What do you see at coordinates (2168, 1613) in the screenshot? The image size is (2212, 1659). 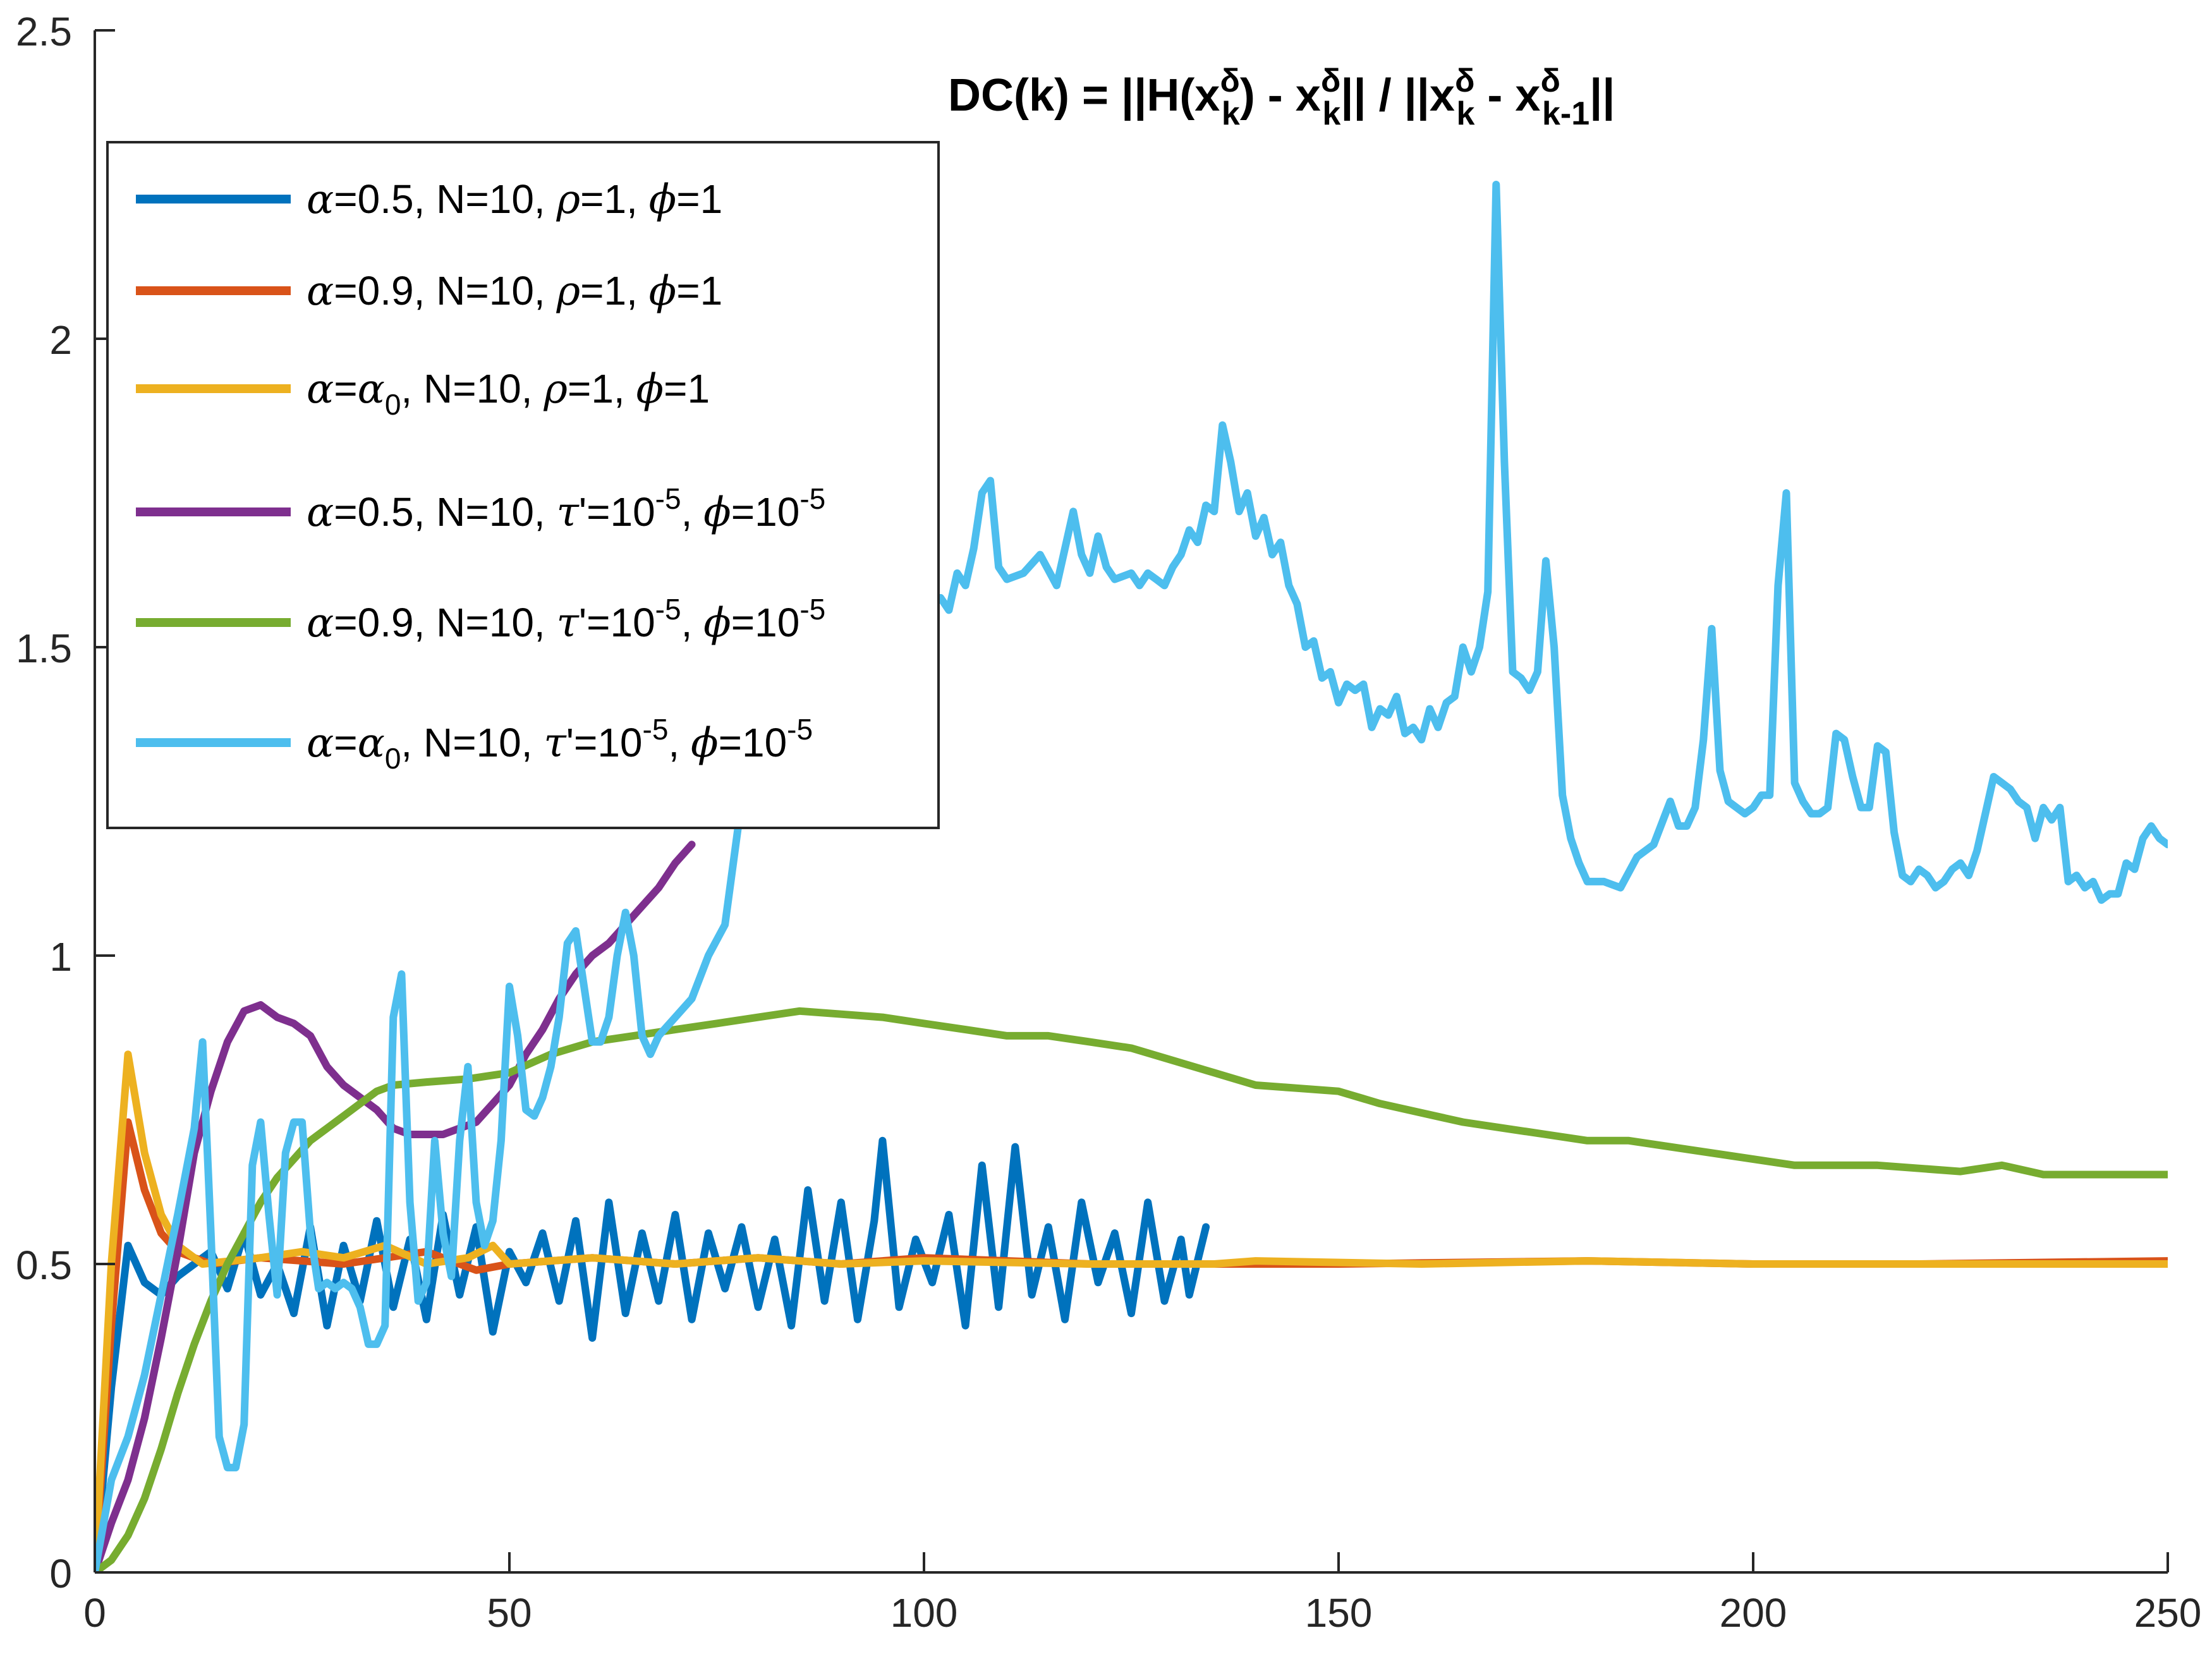 I see `x-tick-label: 250` at bounding box center [2168, 1613].